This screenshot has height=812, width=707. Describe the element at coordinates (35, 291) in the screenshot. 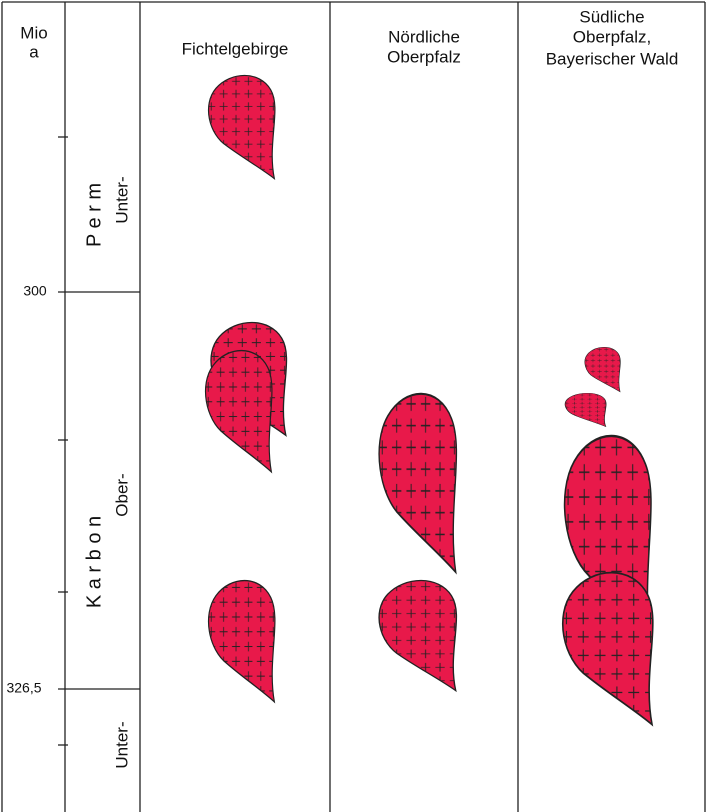

I see `age-label: 300` at that location.